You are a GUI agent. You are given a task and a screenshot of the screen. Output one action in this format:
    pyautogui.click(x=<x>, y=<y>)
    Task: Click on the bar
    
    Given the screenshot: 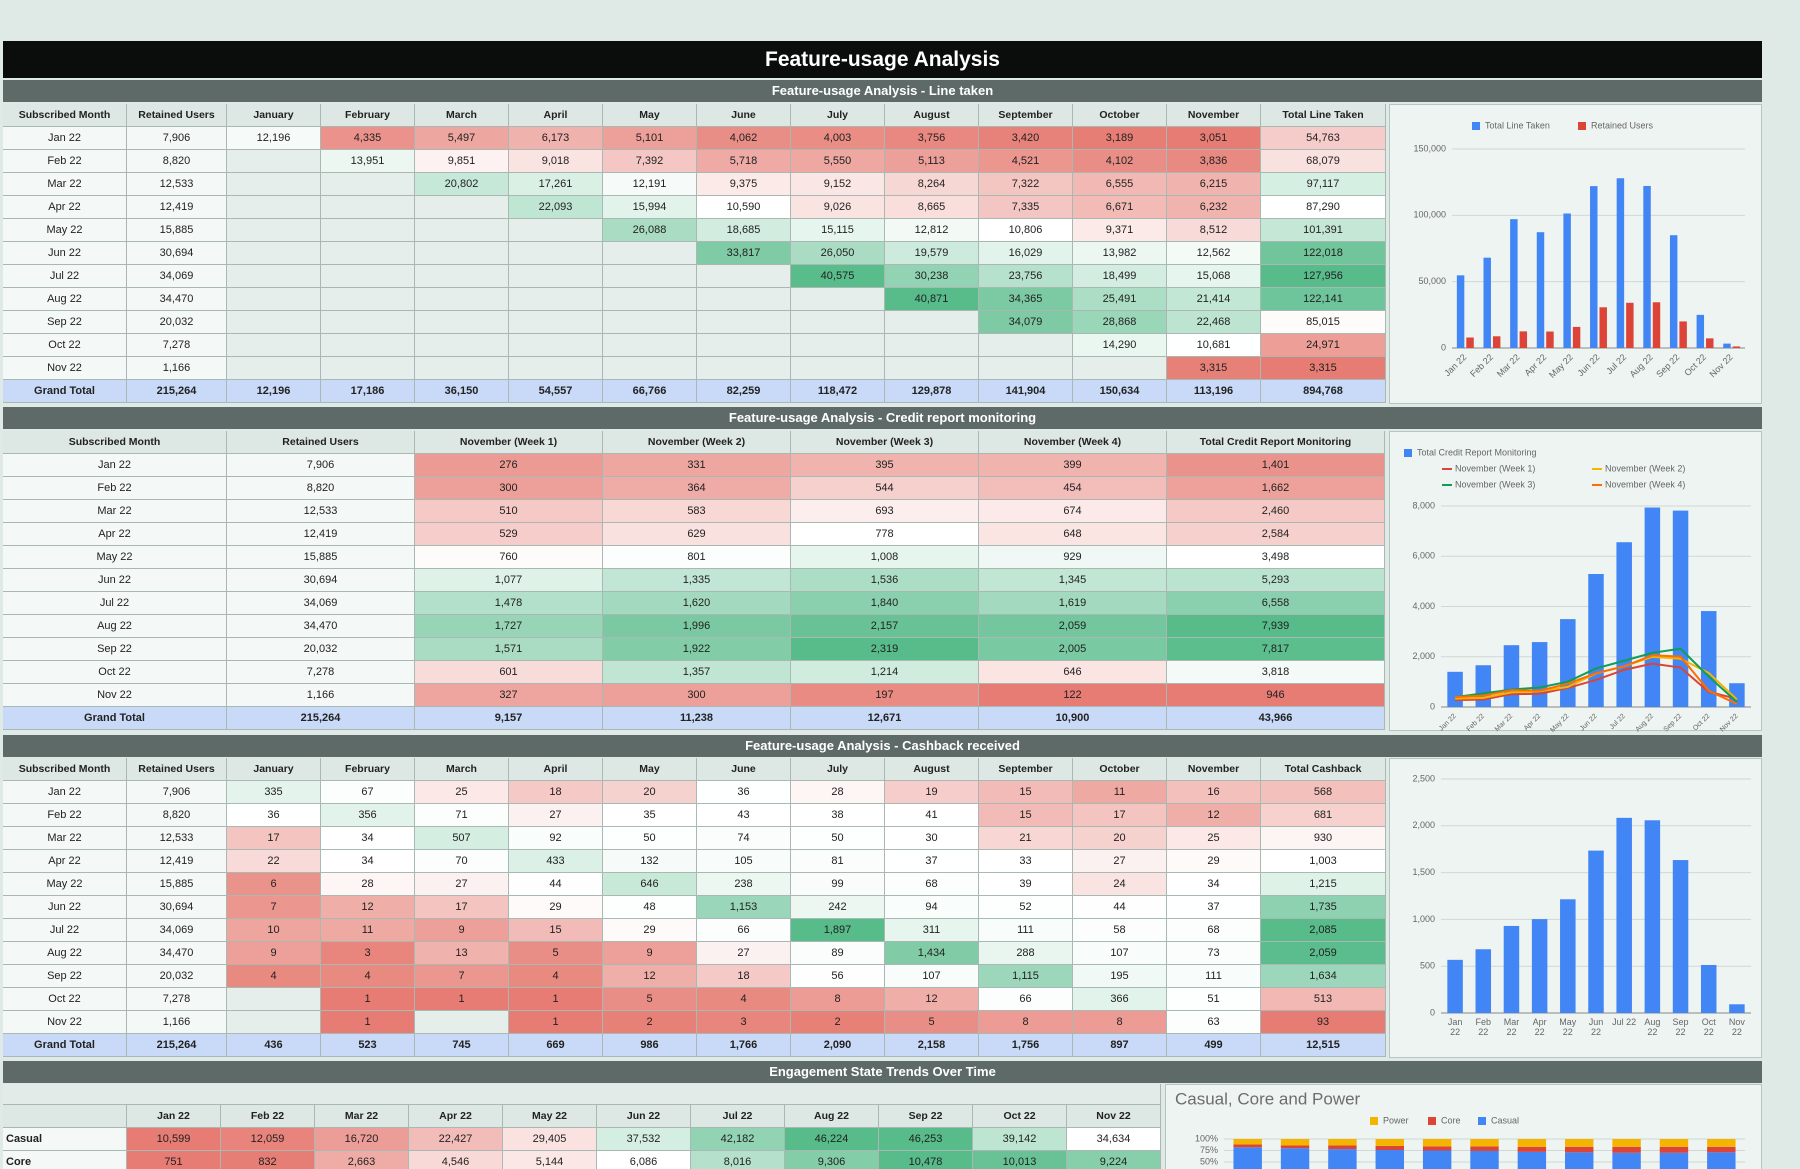 What is the action you would take?
    pyautogui.click(x=1539, y=674)
    